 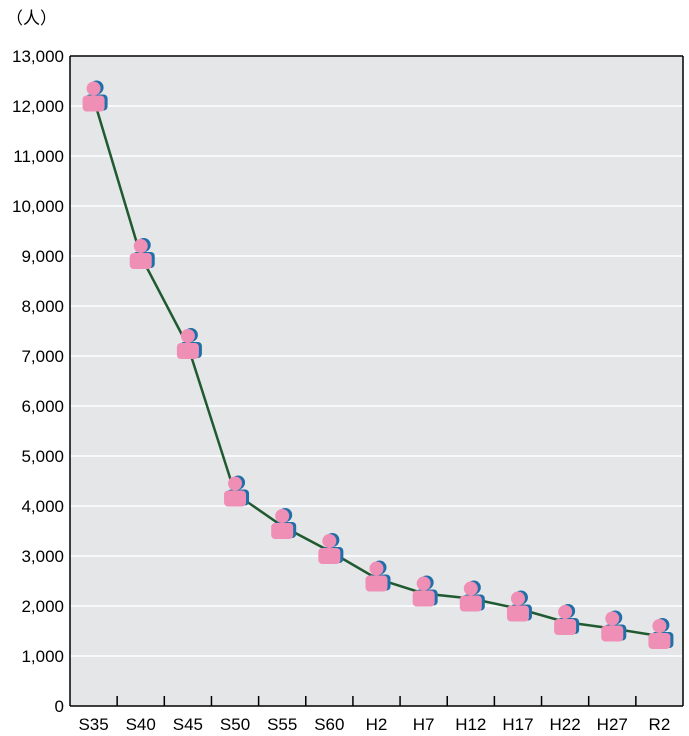 What do you see at coordinates (38, 156) in the screenshot?
I see `y-tick-label: 11,000` at bounding box center [38, 156].